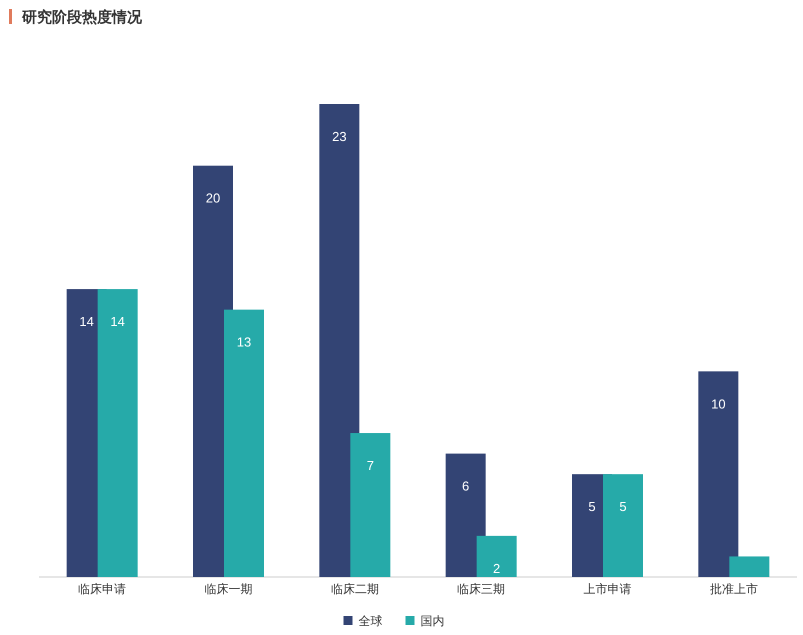 This screenshot has width=803, height=635. Describe the element at coordinates (718, 404) in the screenshot. I see `data-label: 10` at that location.